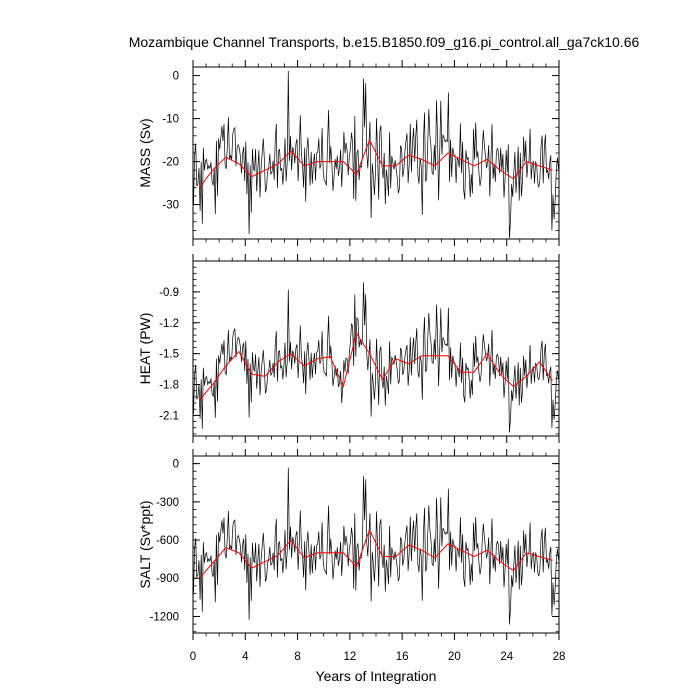  Describe the element at coordinates (245, 657) in the screenshot. I see `x-tick-label: 4` at that location.